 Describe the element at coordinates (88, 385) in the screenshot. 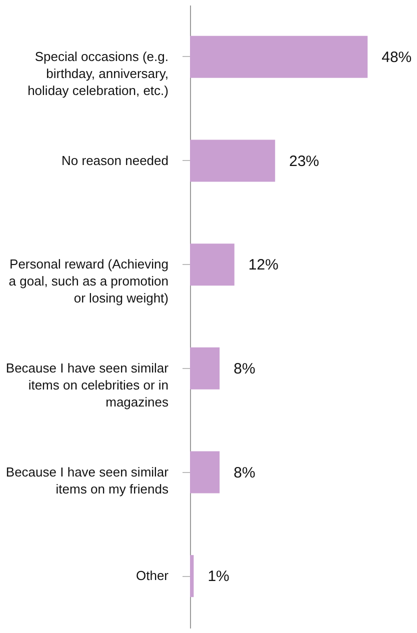

I see `y-tick-label: Because I have seen similar items on celebrities or in magazines` at that location.